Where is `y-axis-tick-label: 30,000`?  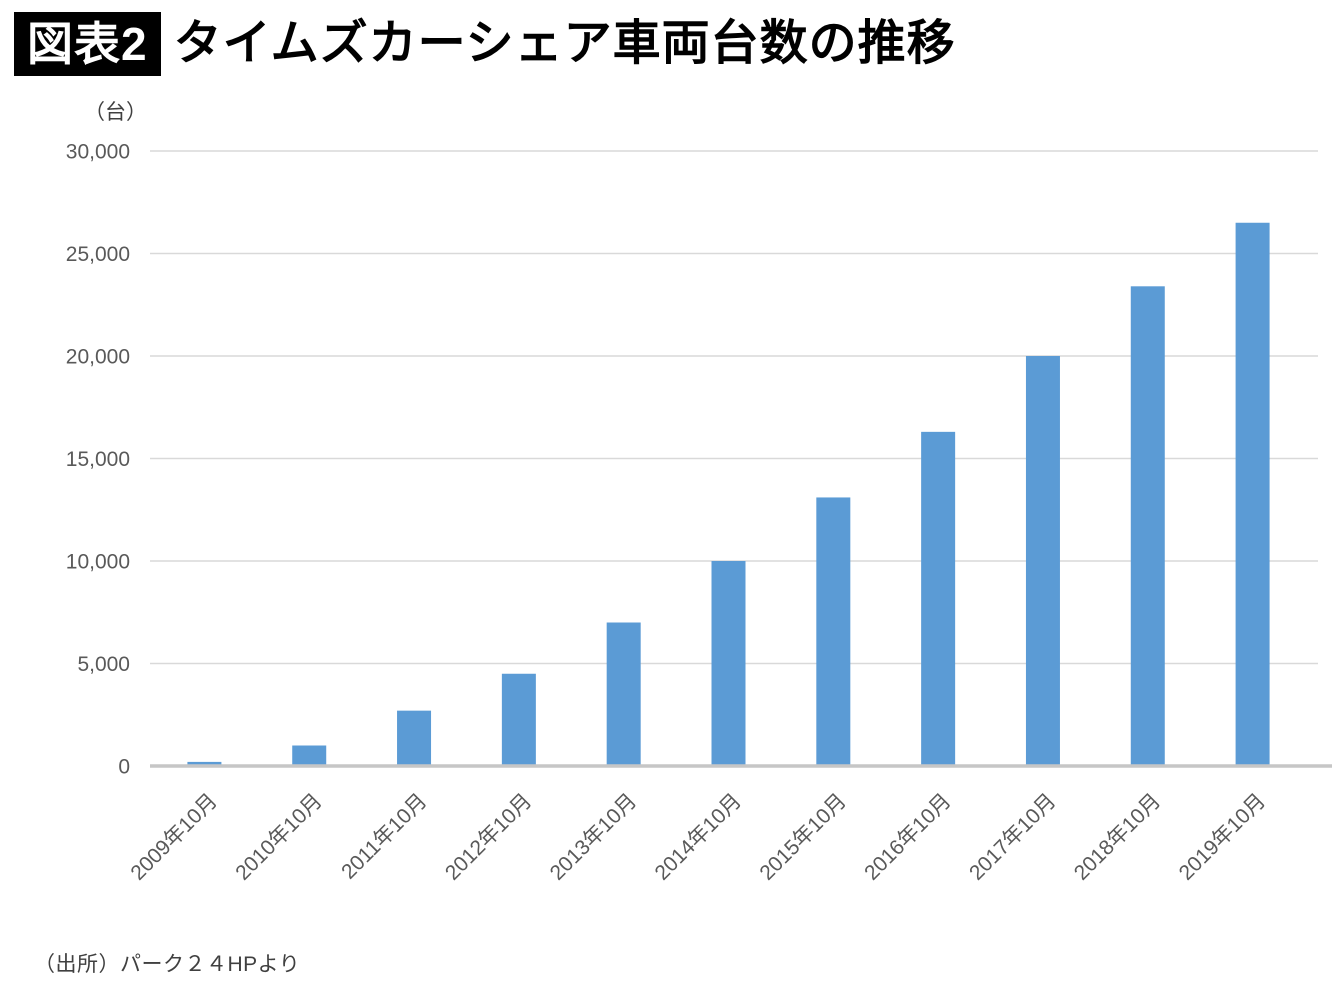
y-axis-tick-label: 30,000 is located at coordinates (98, 152).